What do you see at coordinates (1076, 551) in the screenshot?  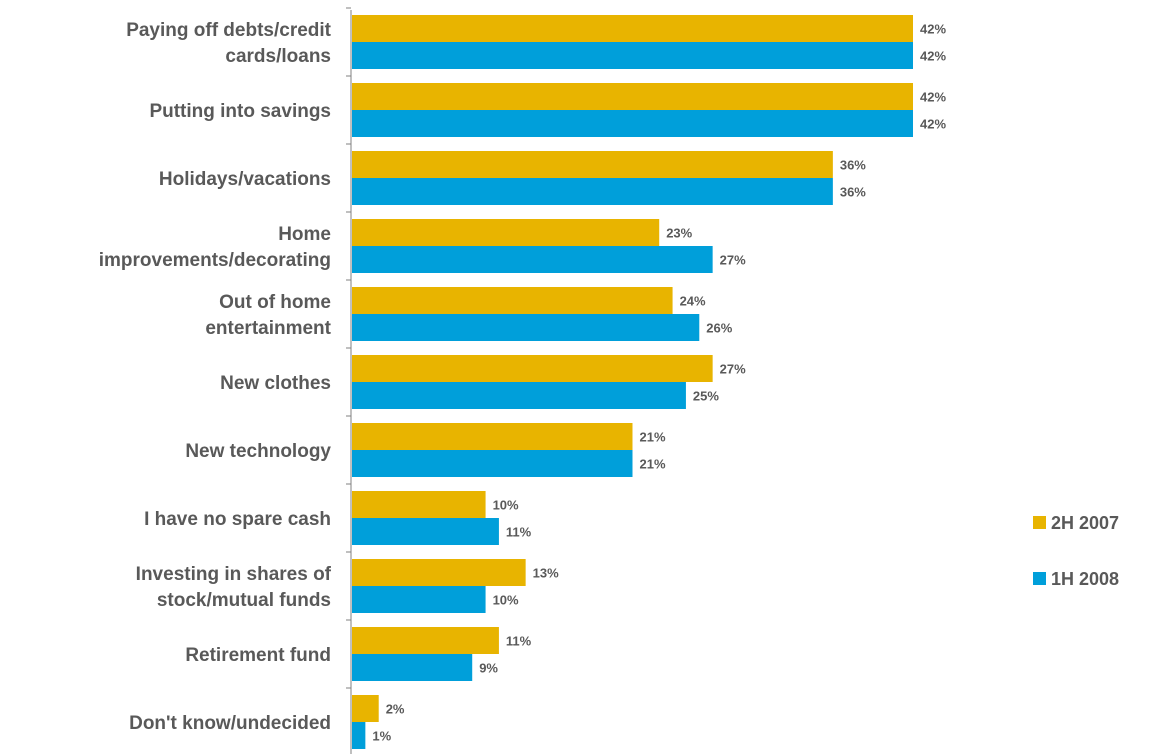 I see `legend: 2H 2007 1H 2008` at bounding box center [1076, 551].